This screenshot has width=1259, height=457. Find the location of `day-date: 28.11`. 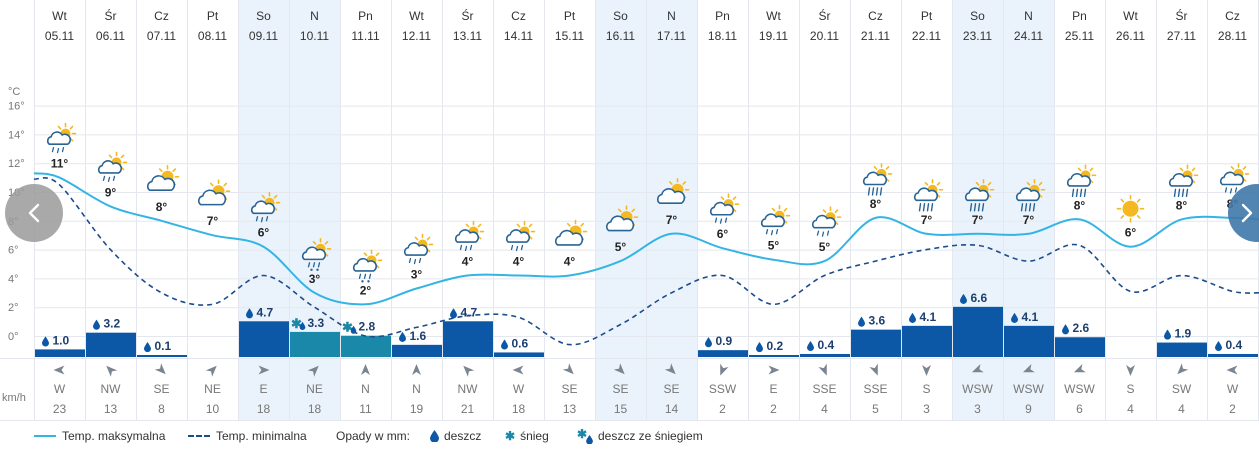

day-date: 28.11 is located at coordinates (1232, 36).